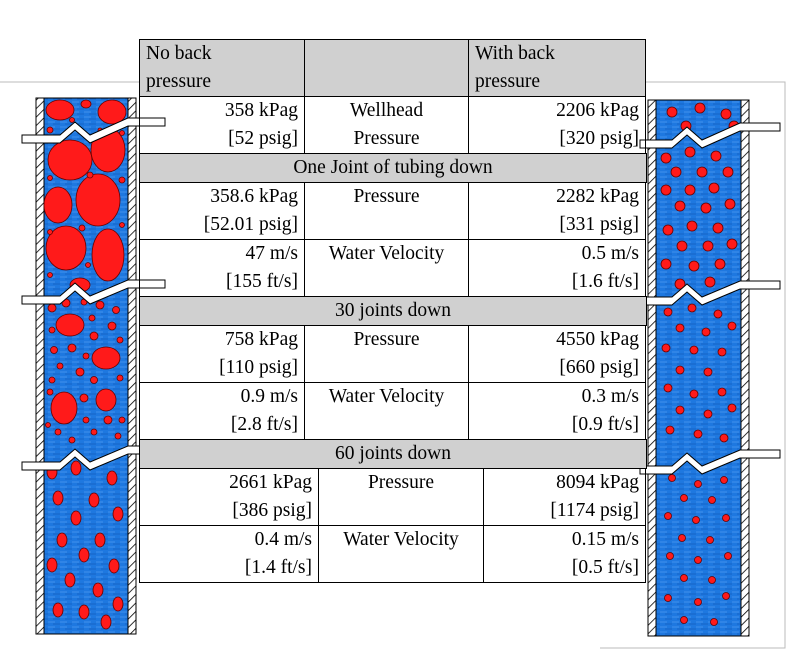  What do you see at coordinates (386, 354) in the screenshot?
I see `s2-pressure-label: Pressure` at bounding box center [386, 354].